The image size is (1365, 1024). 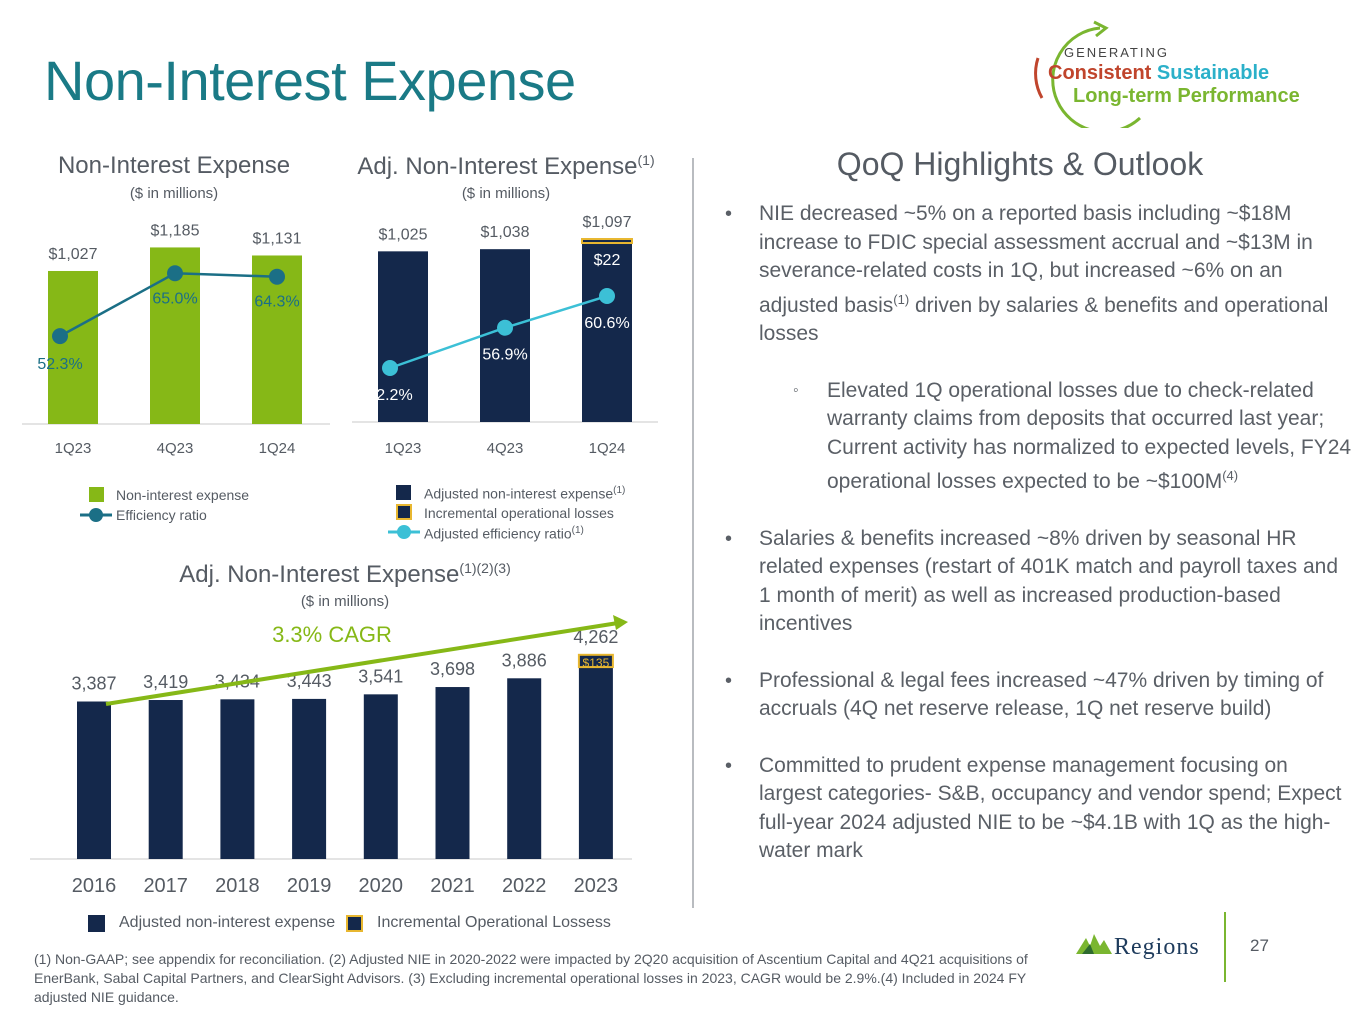 What do you see at coordinates (620, 622) in the screenshot?
I see `chart3-cagr-arrowhead` at bounding box center [620, 622].